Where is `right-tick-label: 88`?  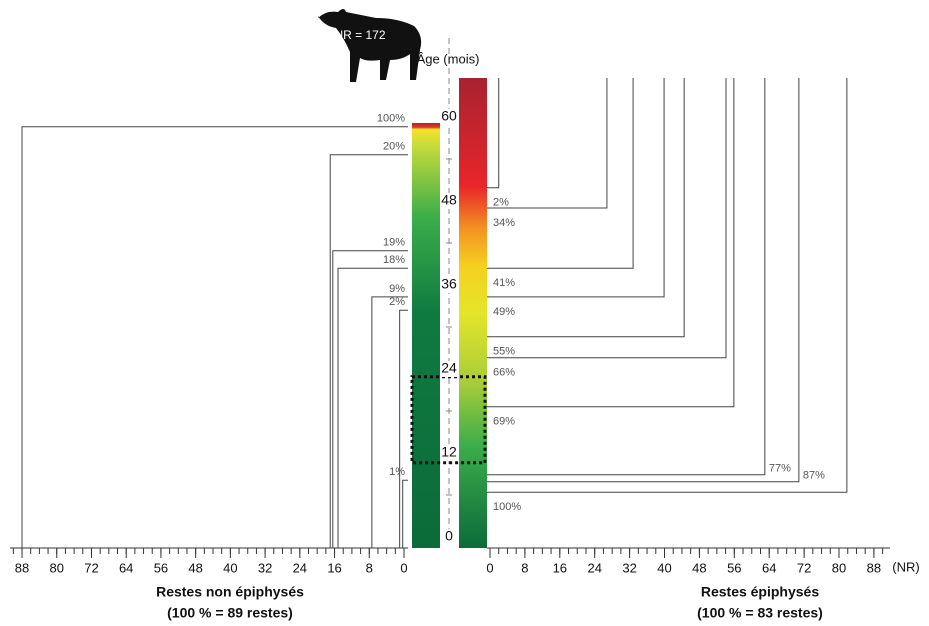 right-tick-label: 88 is located at coordinates (874, 567).